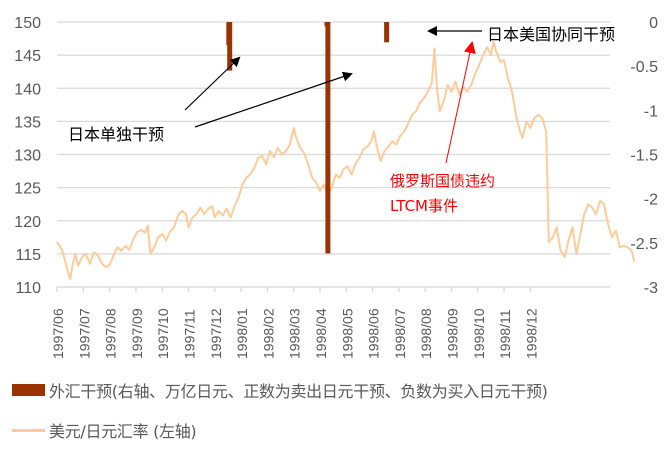 This screenshot has width=668, height=450. I want to click on bar-swatch-icon, so click(28, 390).